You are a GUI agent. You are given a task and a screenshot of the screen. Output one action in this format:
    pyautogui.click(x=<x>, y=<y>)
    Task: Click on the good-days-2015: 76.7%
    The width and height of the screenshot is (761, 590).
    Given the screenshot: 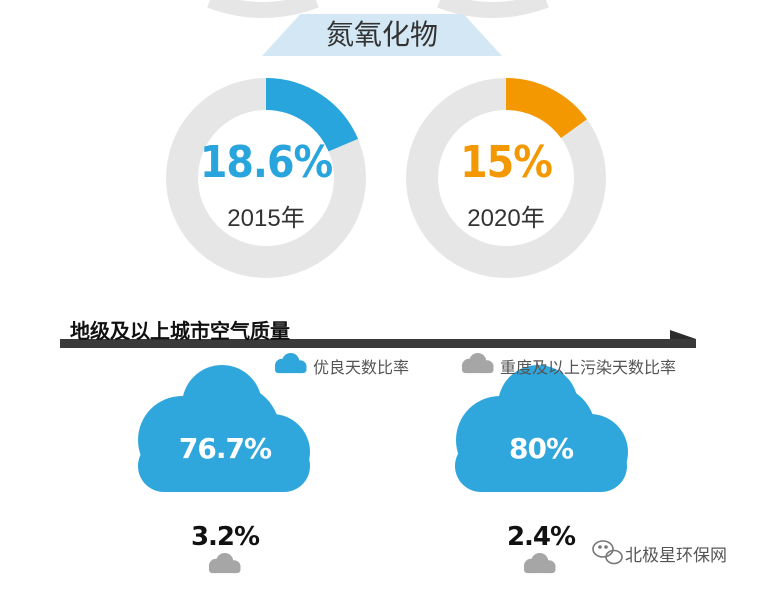 What is the action you would take?
    pyautogui.click(x=225, y=448)
    